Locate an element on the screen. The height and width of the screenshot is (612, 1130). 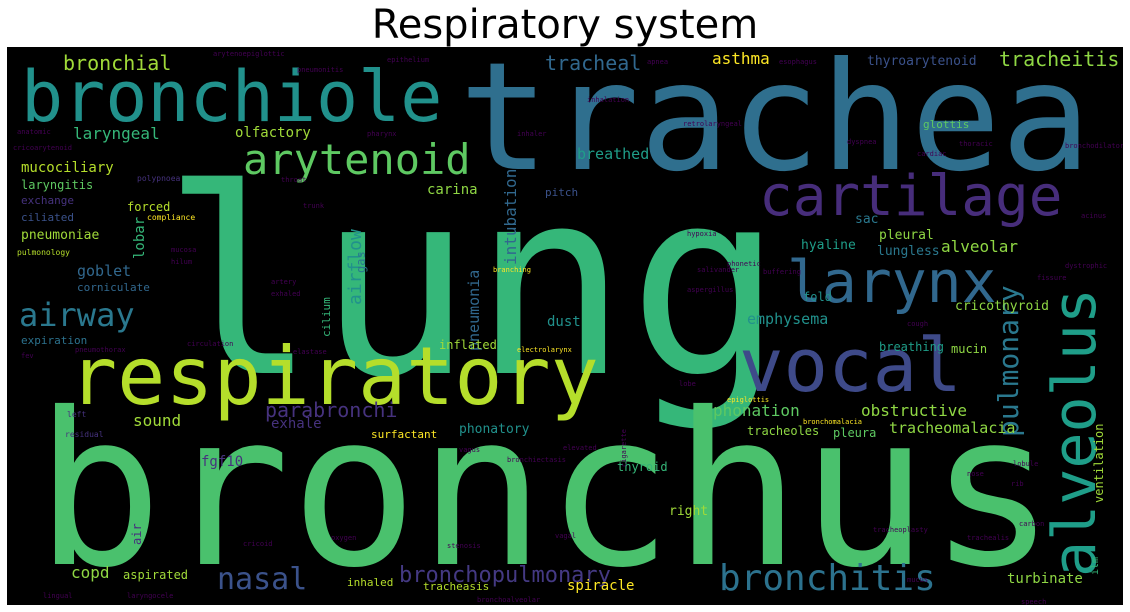
word-pneumothorax: pneumothorax is located at coordinates (100, 350).